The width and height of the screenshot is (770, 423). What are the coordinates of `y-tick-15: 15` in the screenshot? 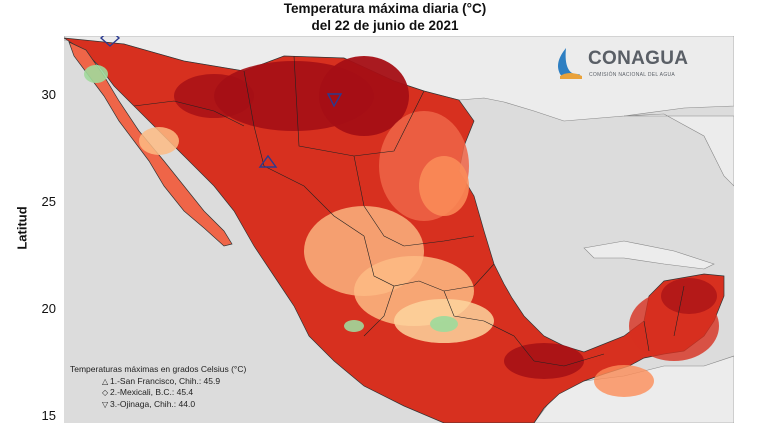 It's located at (48, 415).